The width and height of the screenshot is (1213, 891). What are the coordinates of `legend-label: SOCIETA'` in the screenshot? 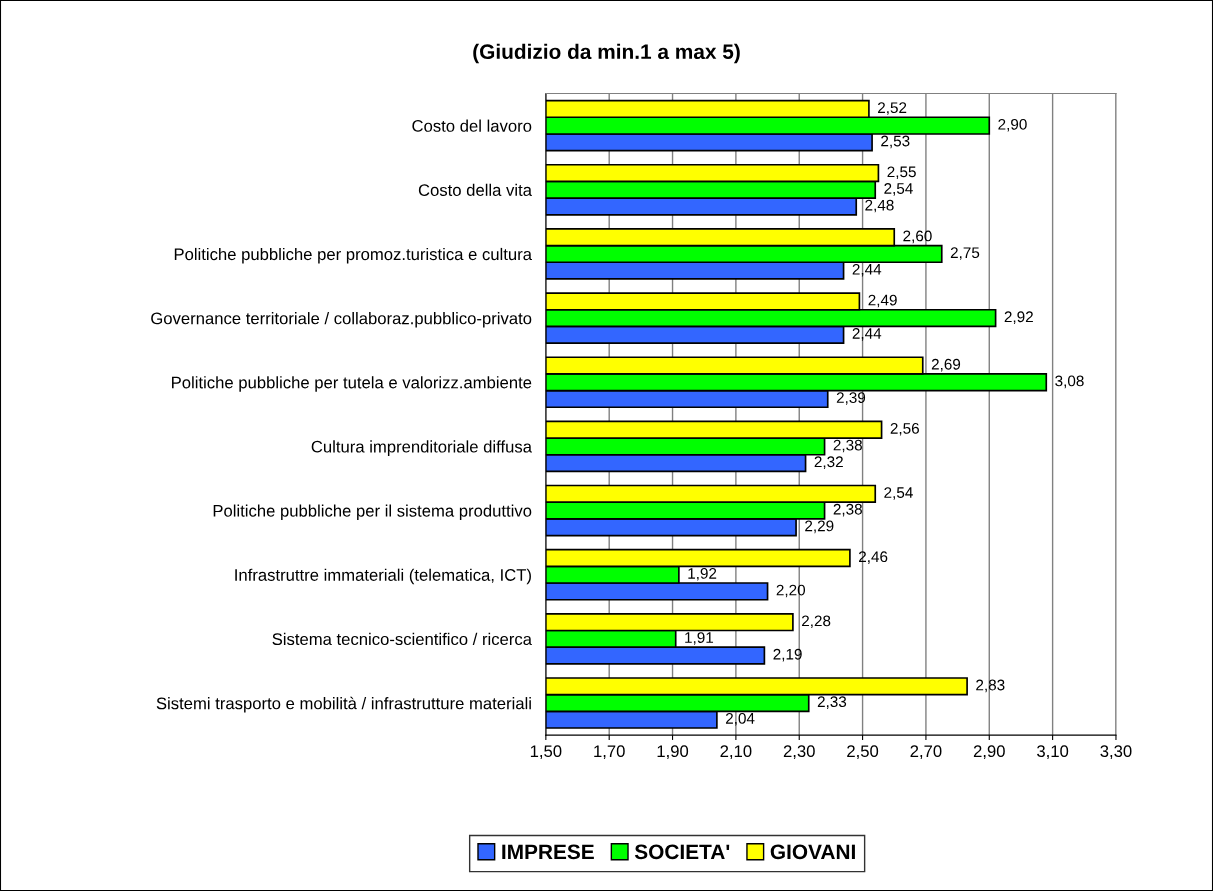 It's located at (682, 852).